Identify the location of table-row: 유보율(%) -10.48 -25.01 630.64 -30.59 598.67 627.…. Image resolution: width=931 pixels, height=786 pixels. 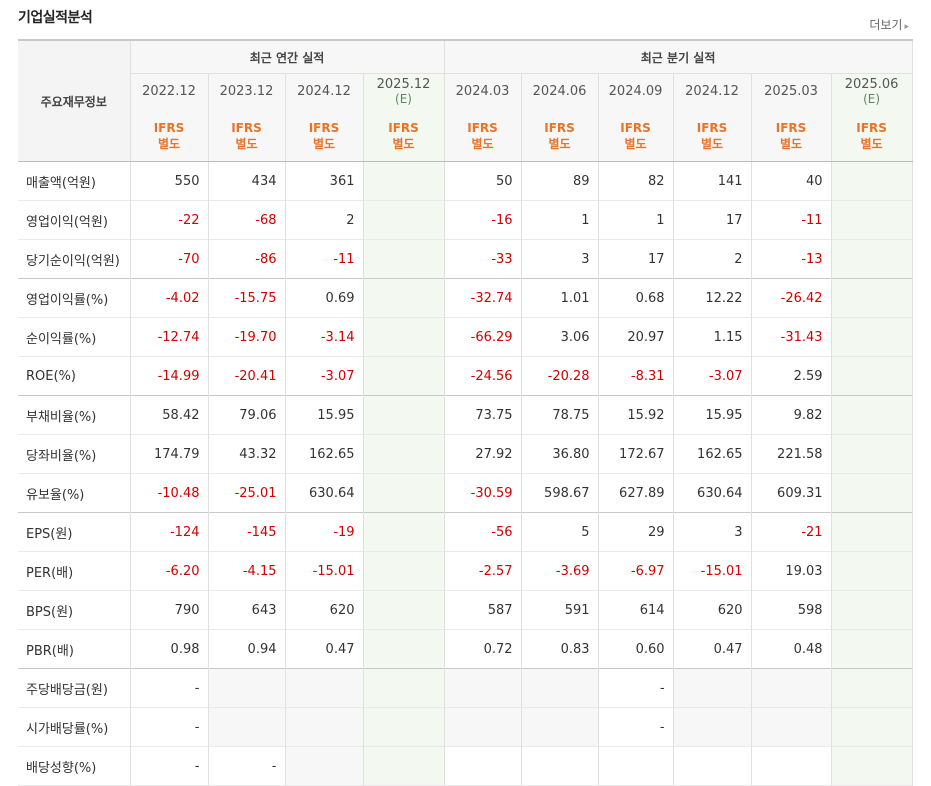
(465, 493).